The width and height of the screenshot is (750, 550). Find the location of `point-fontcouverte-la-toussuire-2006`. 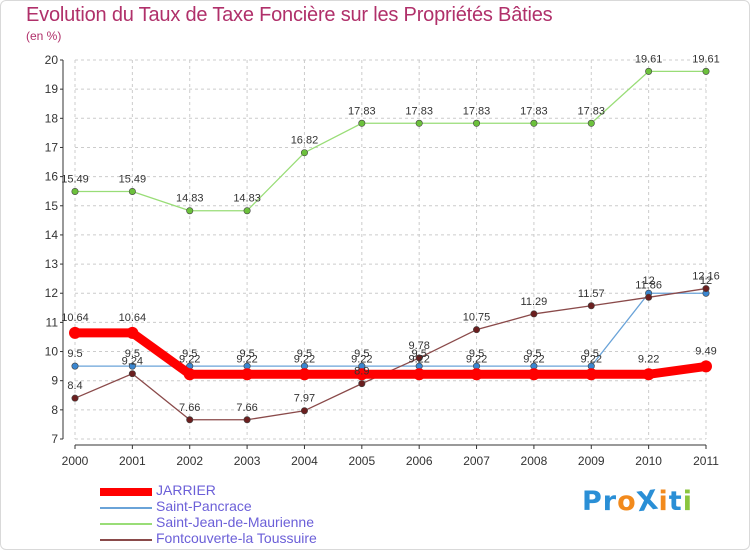

point-fontcouverte-la-toussuire-2006 is located at coordinates (419, 358).